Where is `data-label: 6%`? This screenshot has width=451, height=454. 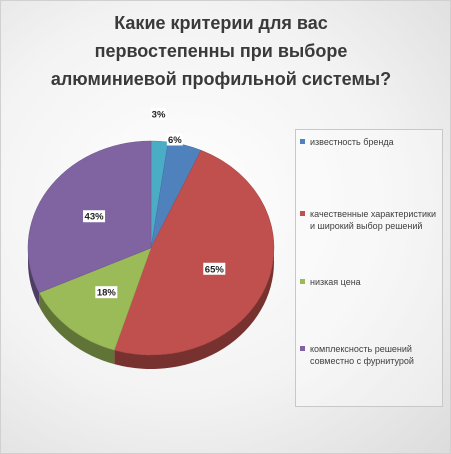
data-label: 6% is located at coordinates (175, 140).